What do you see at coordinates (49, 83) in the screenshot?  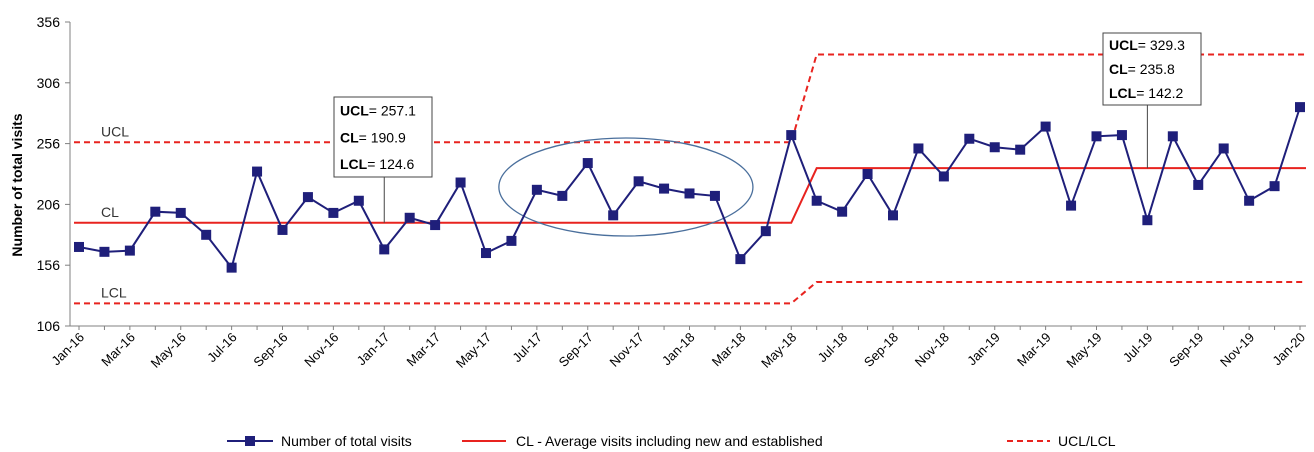 I see `y-tick-label: 306` at bounding box center [49, 83].